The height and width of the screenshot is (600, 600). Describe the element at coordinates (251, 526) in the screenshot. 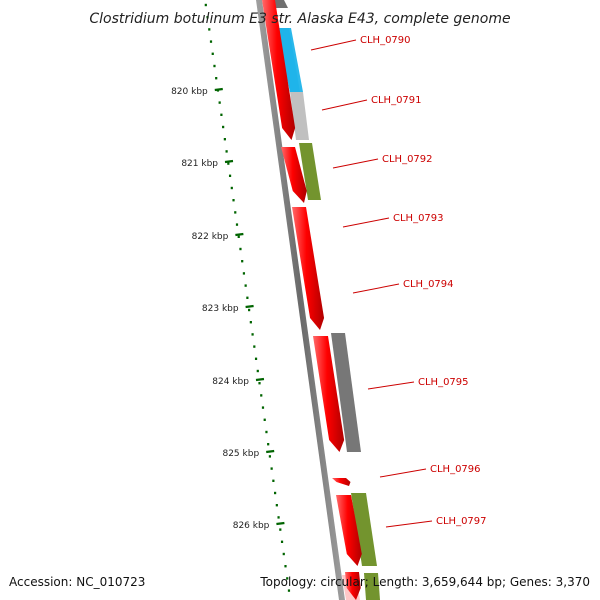

I see `ruler-tick-label: 826 kbp` at that location.